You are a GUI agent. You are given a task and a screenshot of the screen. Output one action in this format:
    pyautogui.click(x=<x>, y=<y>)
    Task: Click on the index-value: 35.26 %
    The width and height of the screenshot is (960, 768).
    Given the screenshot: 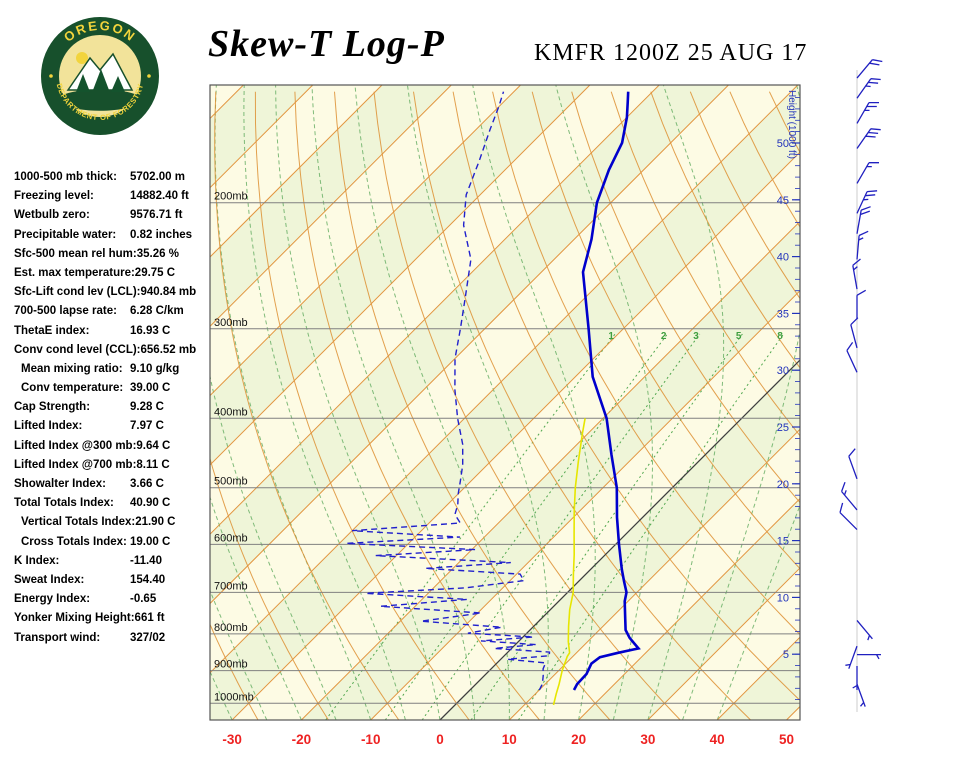 What is the action you would take?
    pyautogui.click(x=157, y=253)
    